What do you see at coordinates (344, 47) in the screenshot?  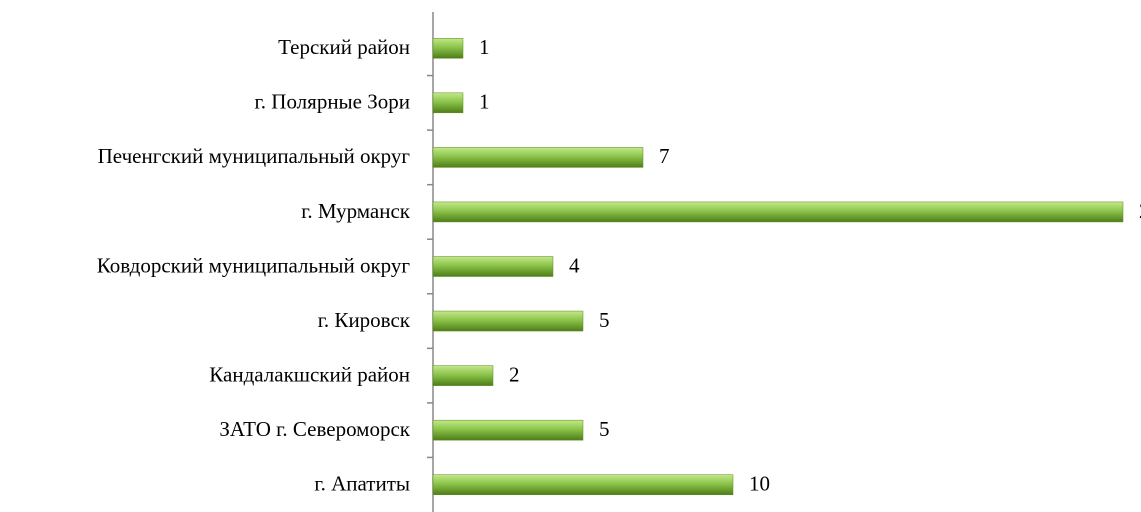 I see `category-label: Терский район` at bounding box center [344, 47].